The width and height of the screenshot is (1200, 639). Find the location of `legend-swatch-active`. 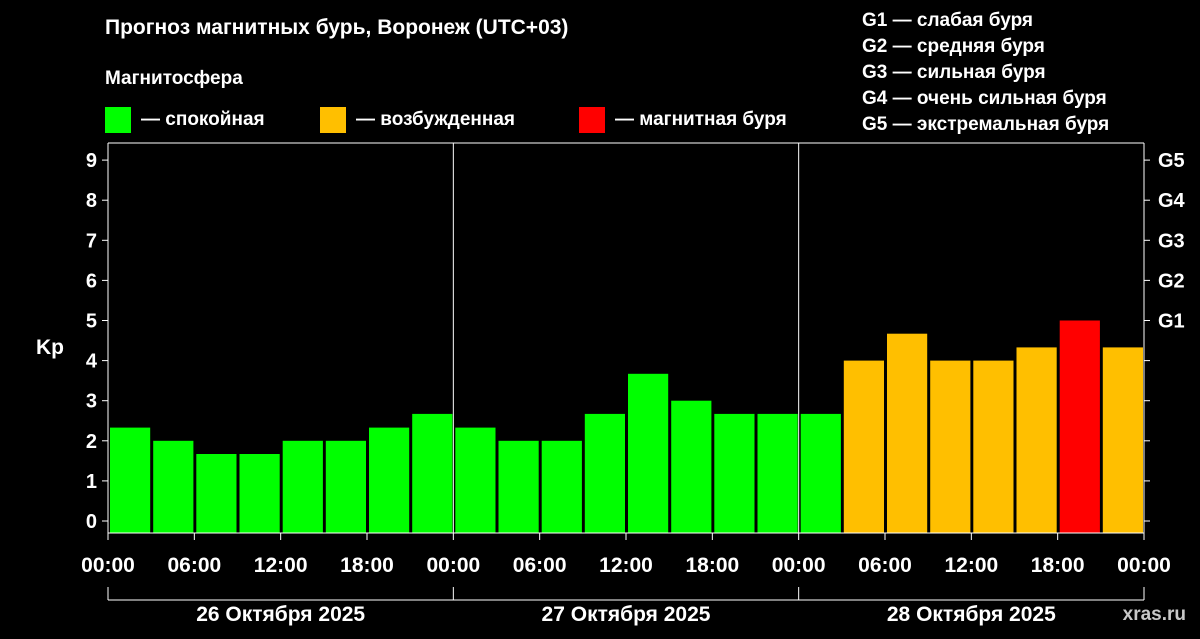

legend-swatch-active is located at coordinates (333, 120).